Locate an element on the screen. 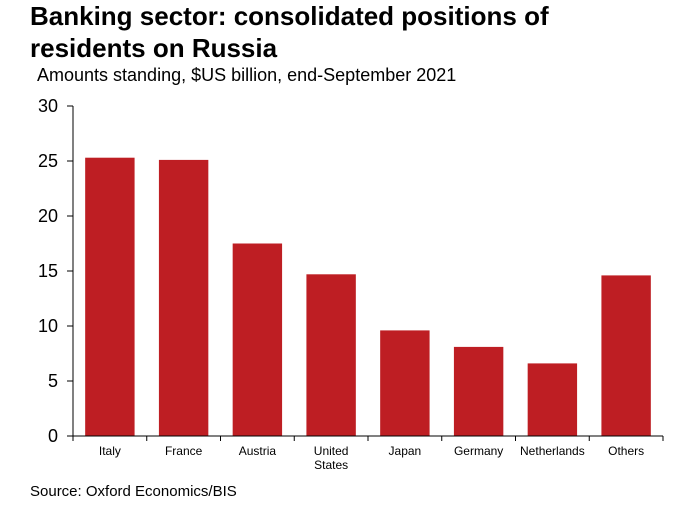  x-tick-label: Netherlands is located at coordinates (552, 451).